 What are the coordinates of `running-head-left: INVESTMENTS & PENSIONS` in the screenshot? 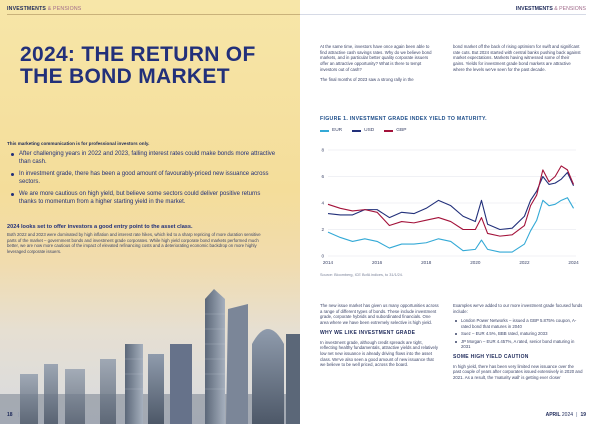 It's located at (44, 9).